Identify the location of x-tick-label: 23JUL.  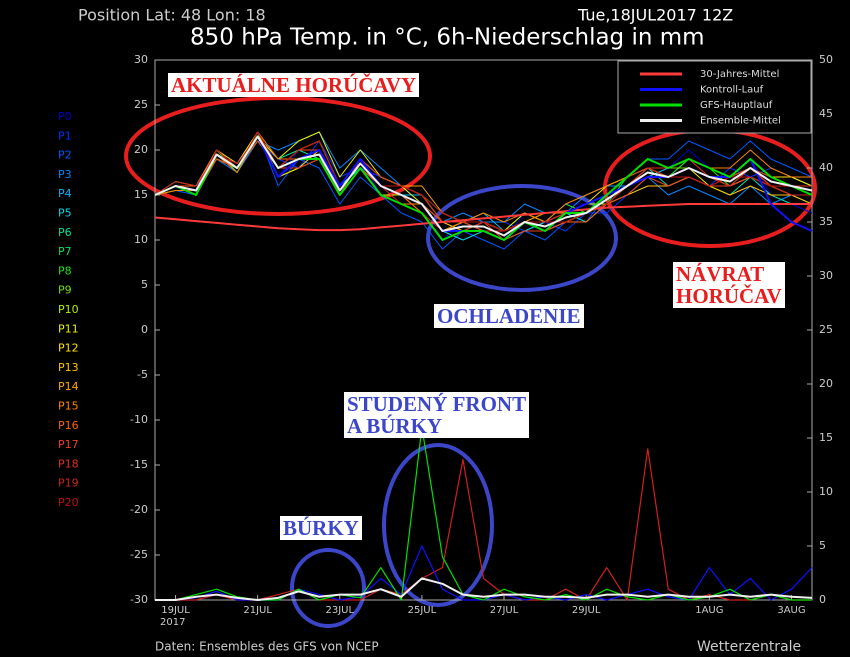
(339, 610).